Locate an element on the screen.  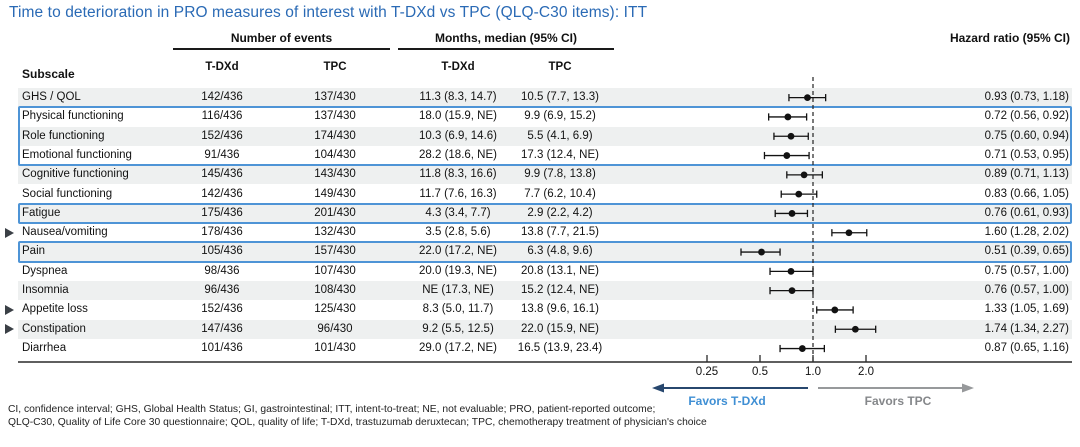
events-tdxd-cell: 96/436 is located at coordinates (222, 290).